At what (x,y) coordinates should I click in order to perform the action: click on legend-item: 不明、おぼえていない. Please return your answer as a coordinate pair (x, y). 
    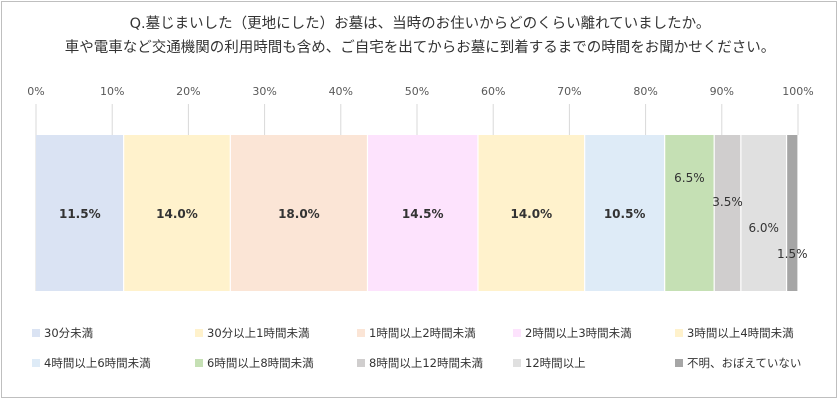
    Looking at the image, I should click on (738, 363).